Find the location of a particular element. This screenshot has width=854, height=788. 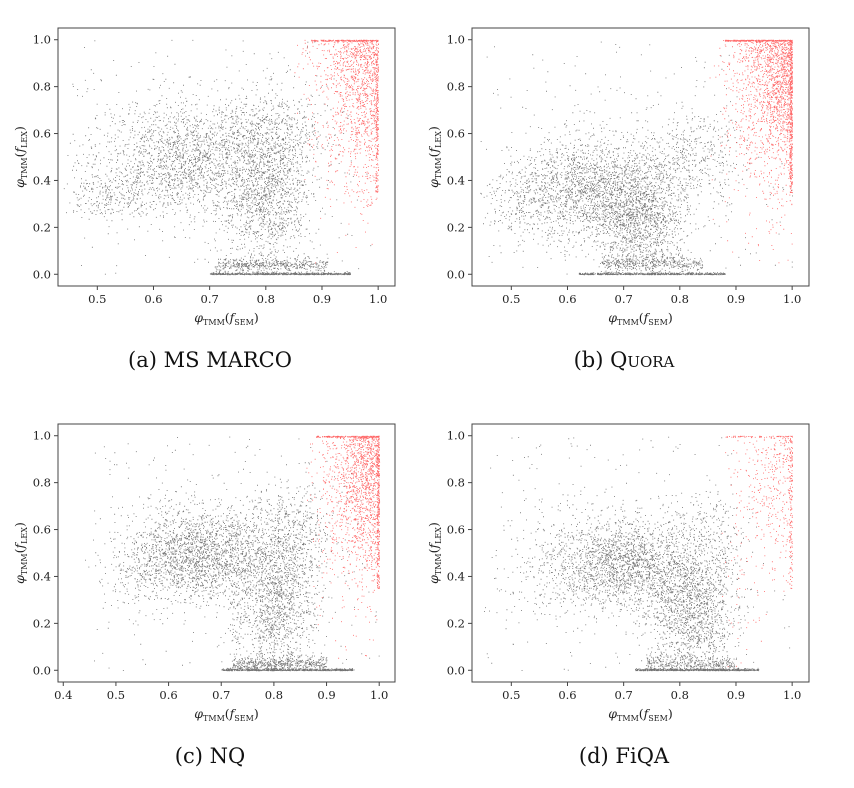

caption-a: (a) MS MARCO is located at coordinates (210, 360).